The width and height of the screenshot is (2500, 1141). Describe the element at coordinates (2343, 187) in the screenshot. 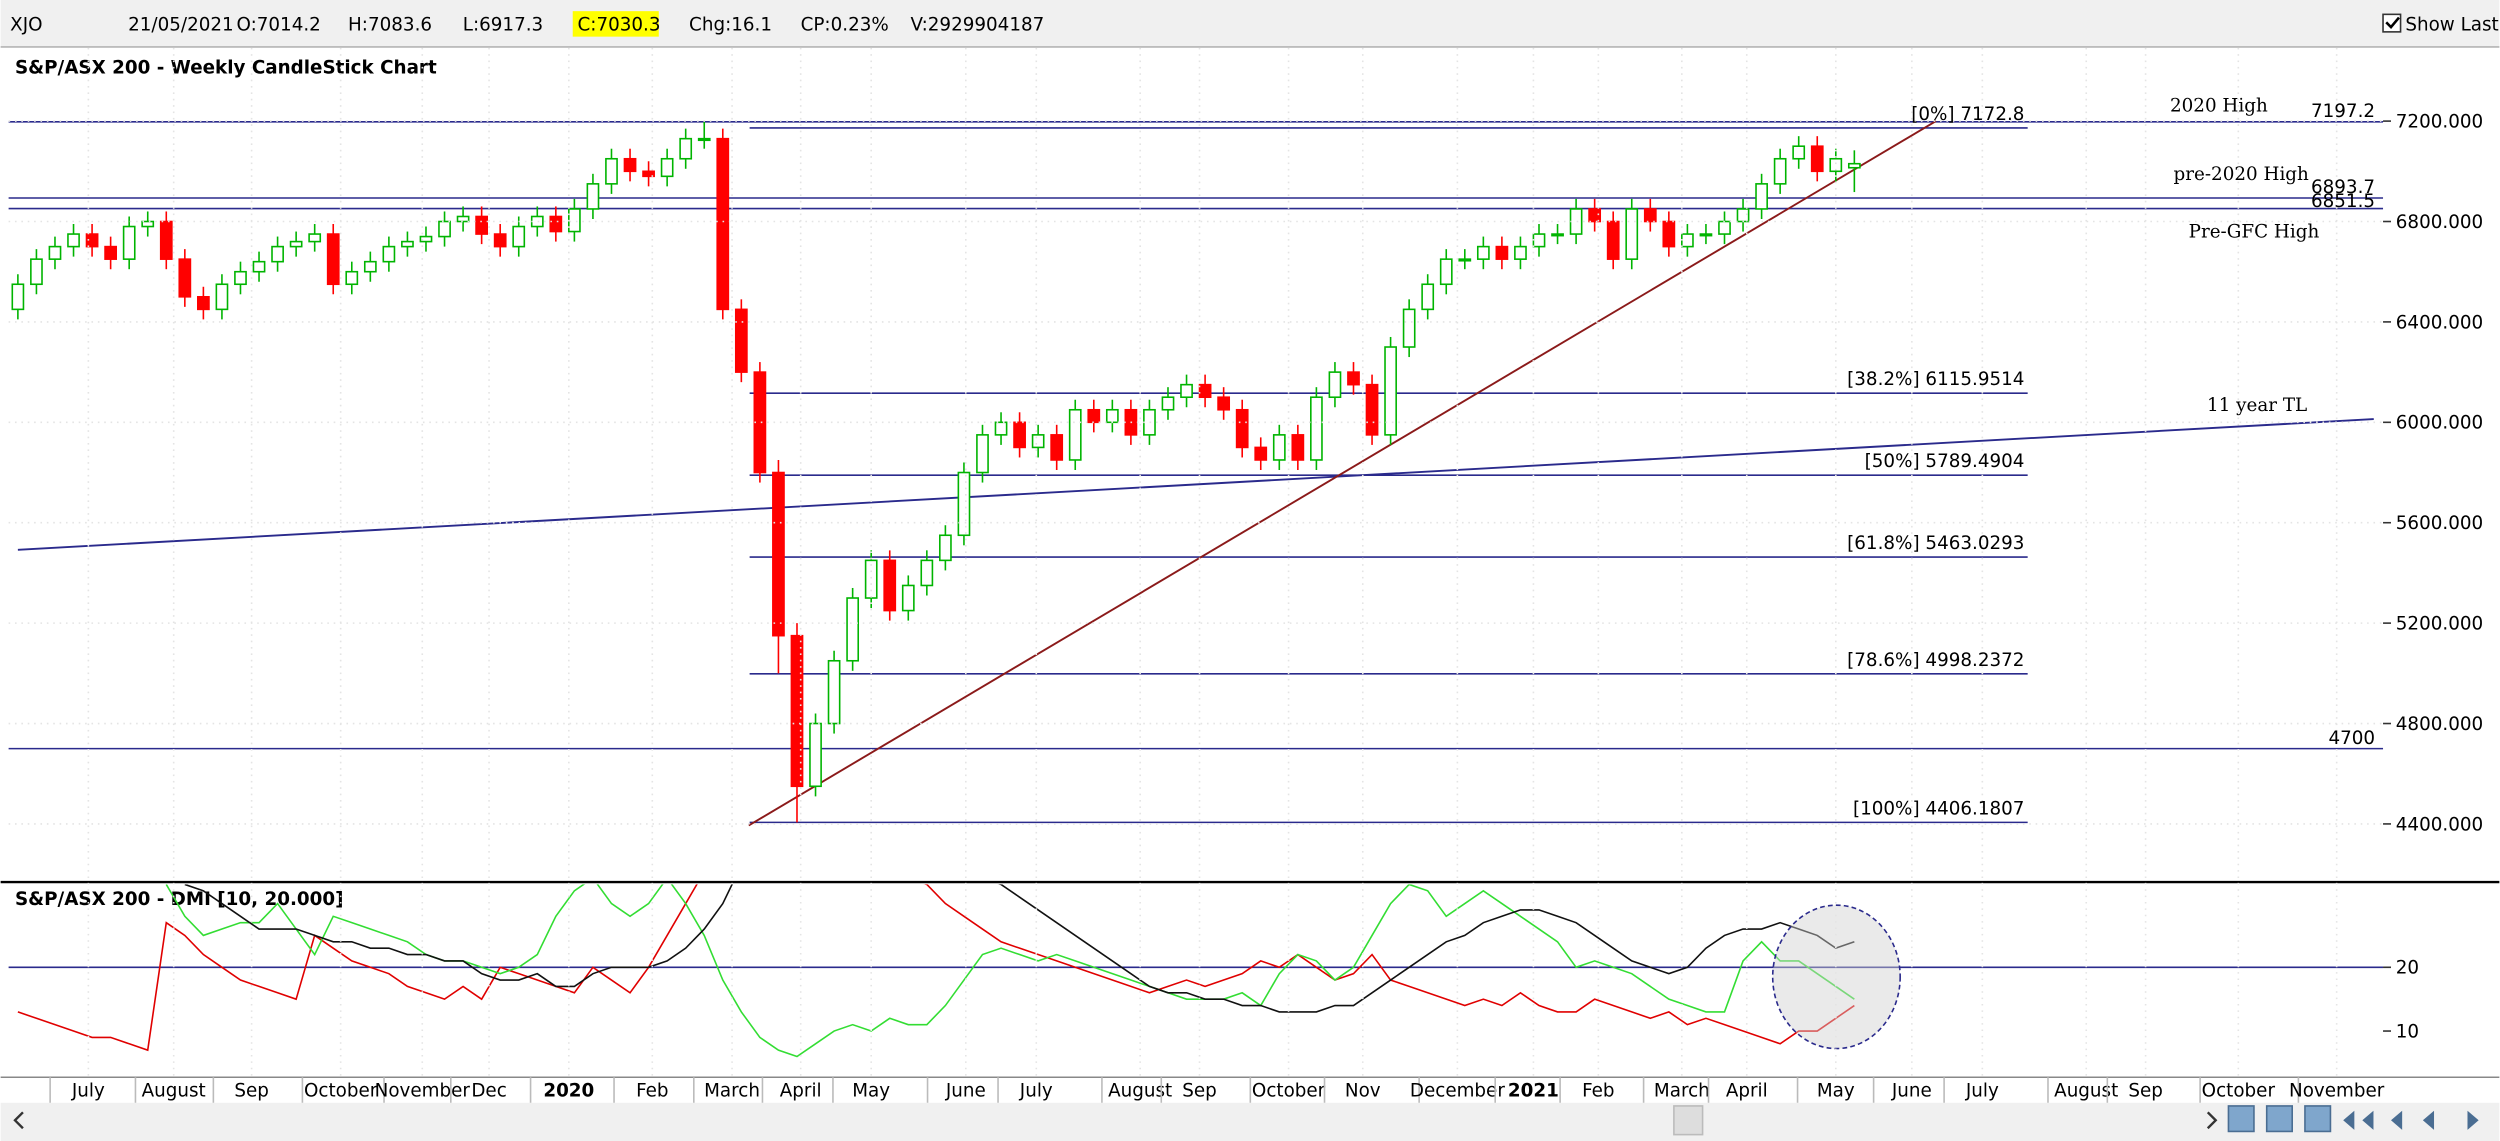

I see `level-label: 6893.7` at that location.